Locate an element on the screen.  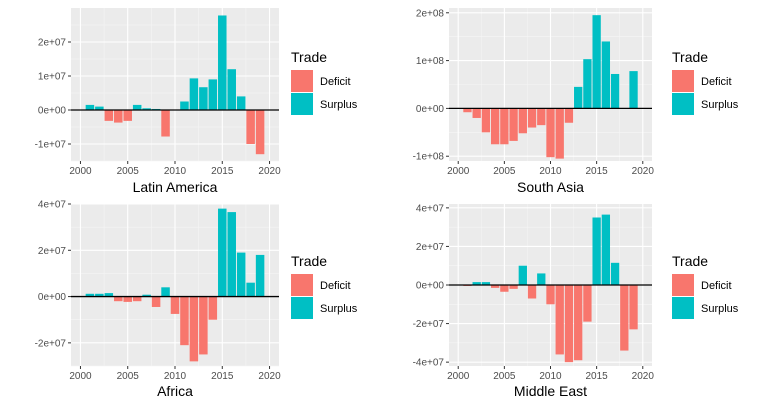
y-tick-label: 2e+07 is located at coordinates (52, 43).